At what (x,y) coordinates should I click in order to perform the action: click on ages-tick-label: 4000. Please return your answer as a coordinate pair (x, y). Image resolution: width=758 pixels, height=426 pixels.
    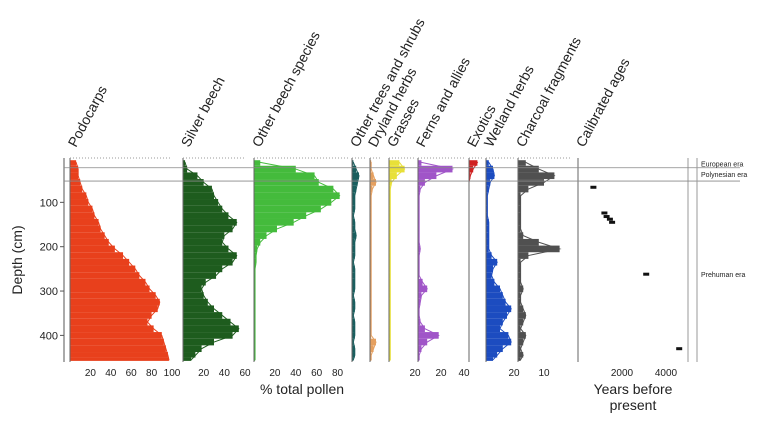
    Looking at the image, I should click on (666, 373).